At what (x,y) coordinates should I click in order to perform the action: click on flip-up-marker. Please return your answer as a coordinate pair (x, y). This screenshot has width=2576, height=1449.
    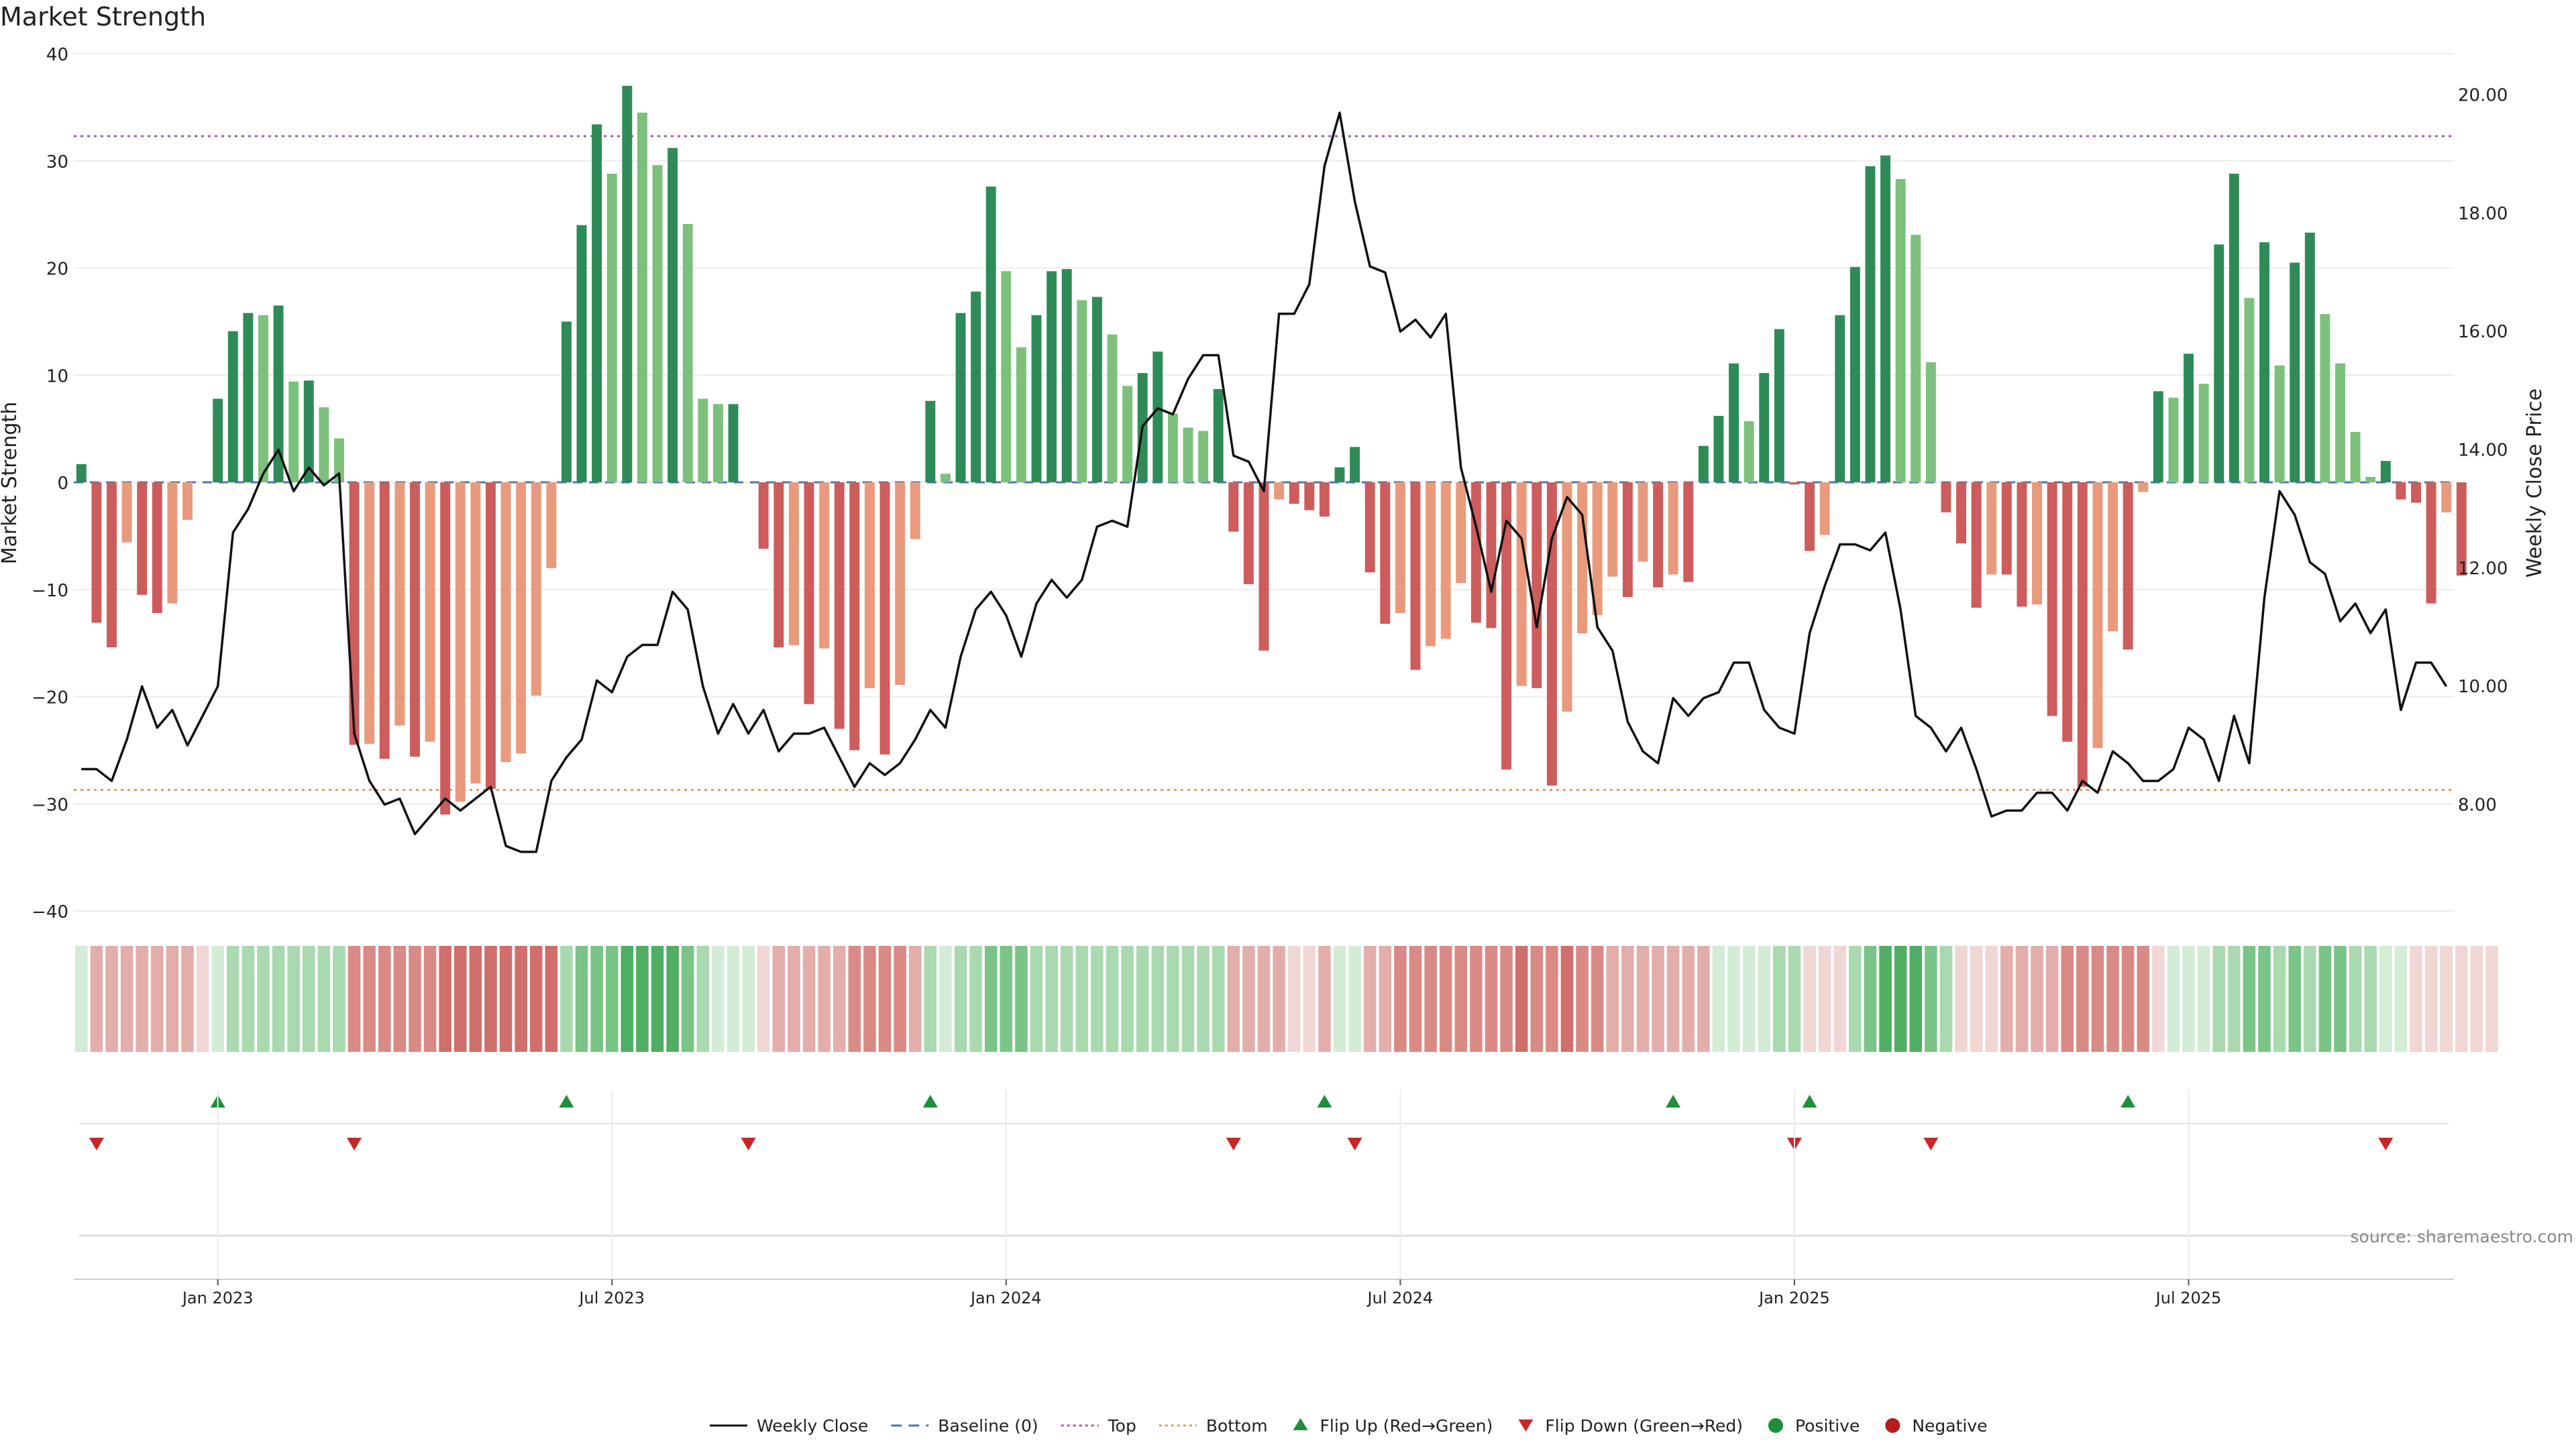
    Looking at the image, I should click on (566, 1101).